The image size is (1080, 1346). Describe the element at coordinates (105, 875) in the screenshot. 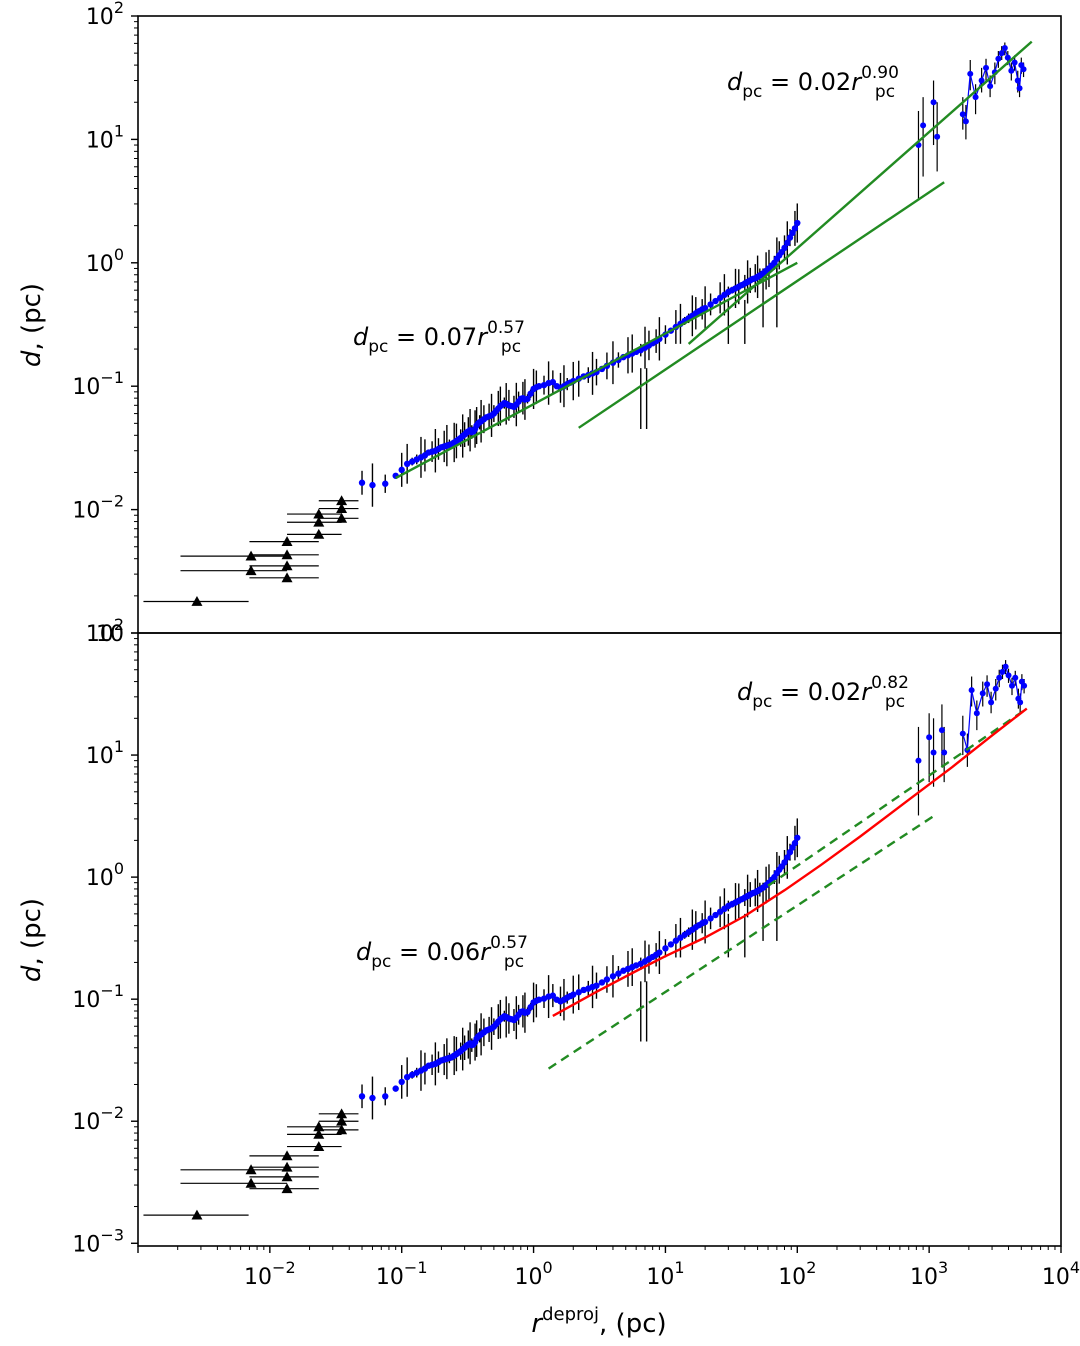

I see `y-tick-label: 10⁰` at that location.